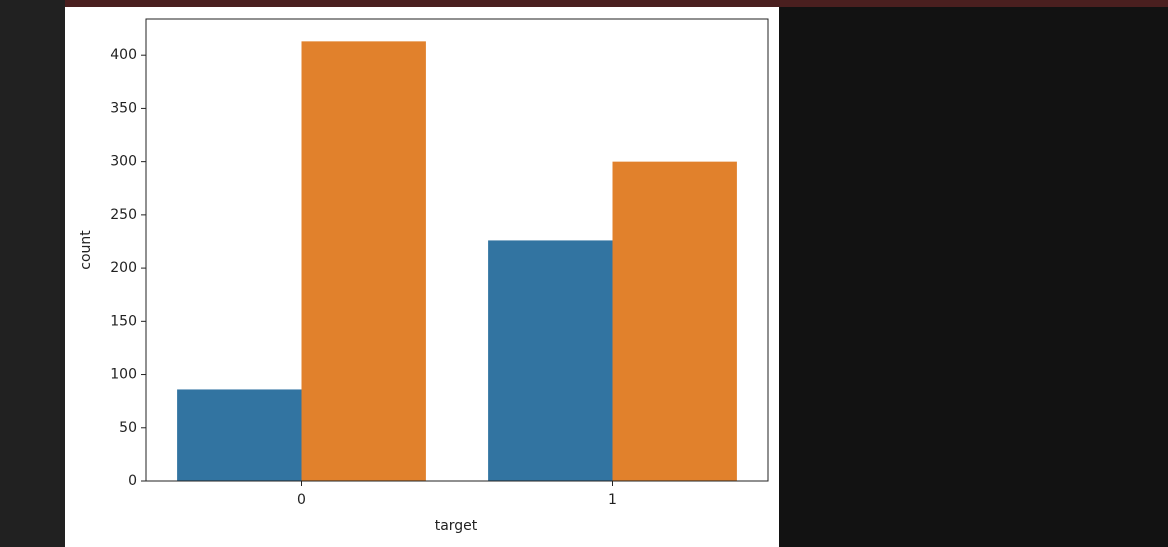 The height and width of the screenshot is (547, 1168). I want to click on error-banner, so click(616, 3).